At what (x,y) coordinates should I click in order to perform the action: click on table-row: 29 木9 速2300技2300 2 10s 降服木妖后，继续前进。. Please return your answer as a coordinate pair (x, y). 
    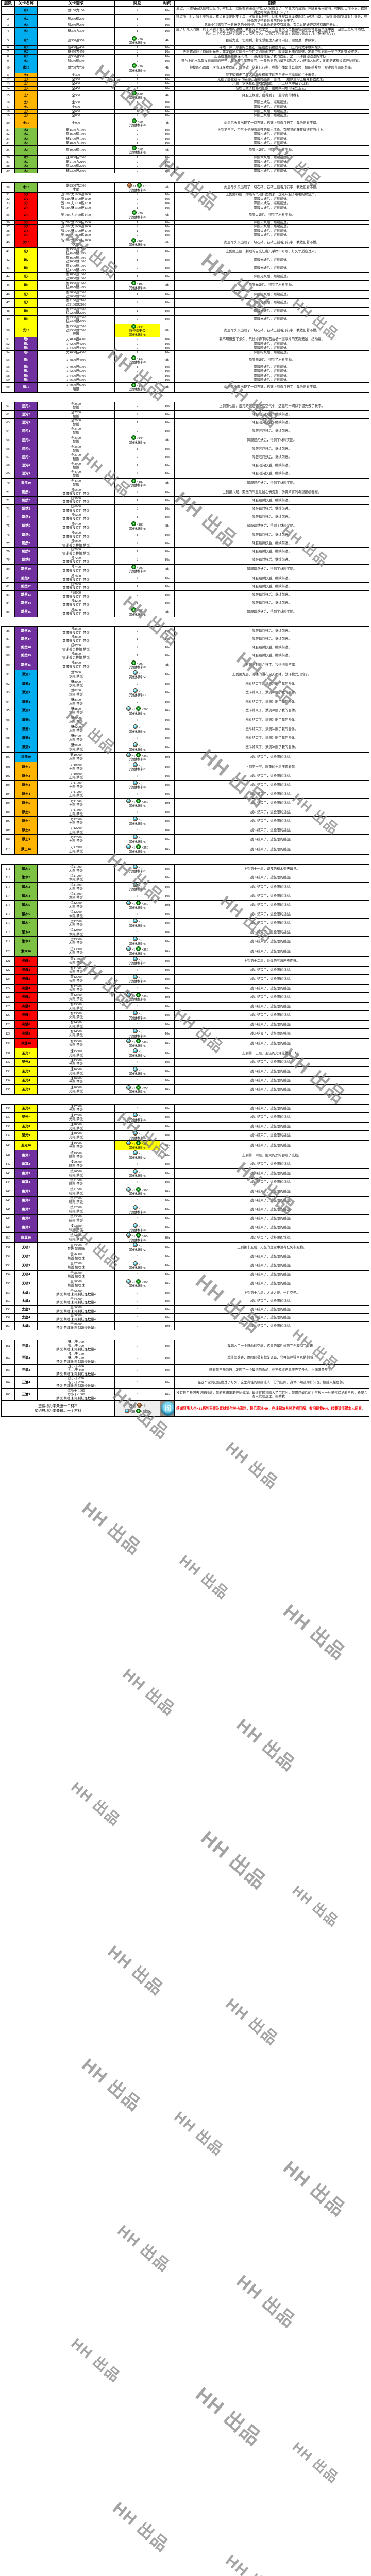
    Looking at the image, I should click on (185, 171).